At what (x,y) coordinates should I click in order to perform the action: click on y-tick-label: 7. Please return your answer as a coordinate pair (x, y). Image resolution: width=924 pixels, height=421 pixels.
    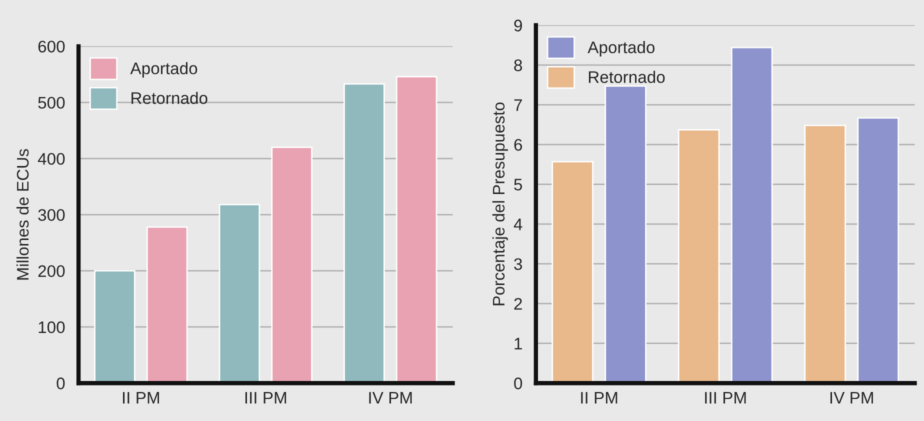
    Looking at the image, I should click on (518, 105).